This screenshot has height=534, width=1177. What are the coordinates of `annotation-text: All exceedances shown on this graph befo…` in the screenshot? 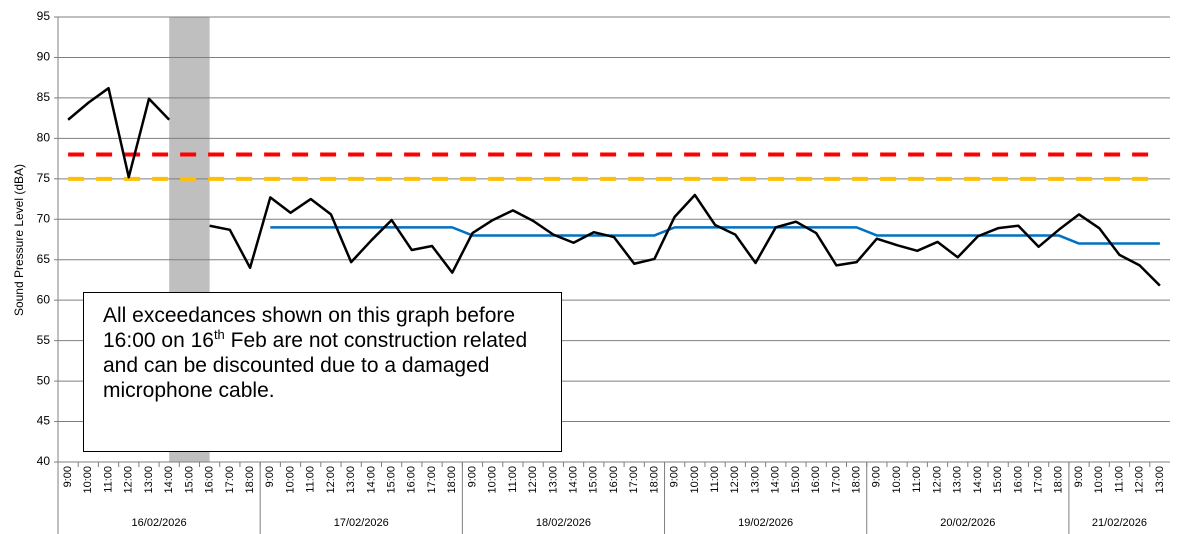 It's located at (309, 328).